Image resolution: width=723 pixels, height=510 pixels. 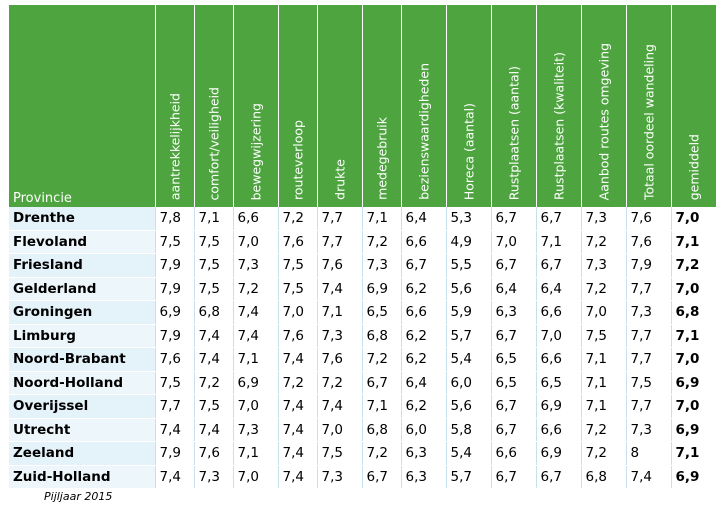 What do you see at coordinates (82, 430) in the screenshot?
I see `province-name: Utrecht` at bounding box center [82, 430].